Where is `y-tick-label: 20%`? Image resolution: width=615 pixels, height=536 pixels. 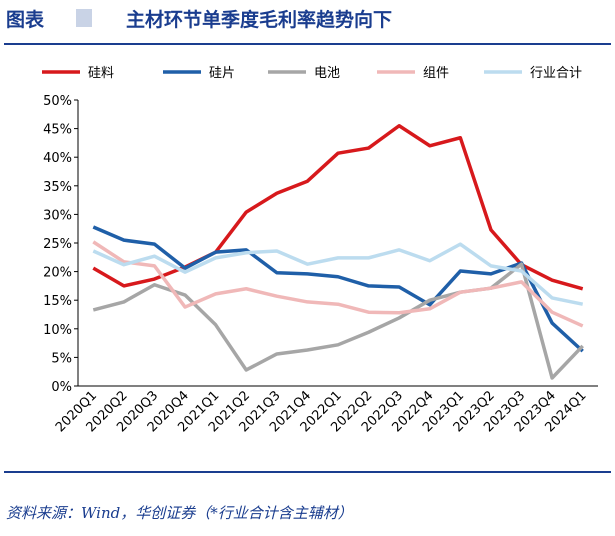
y-tick-label: 20% is located at coordinates (57, 273).